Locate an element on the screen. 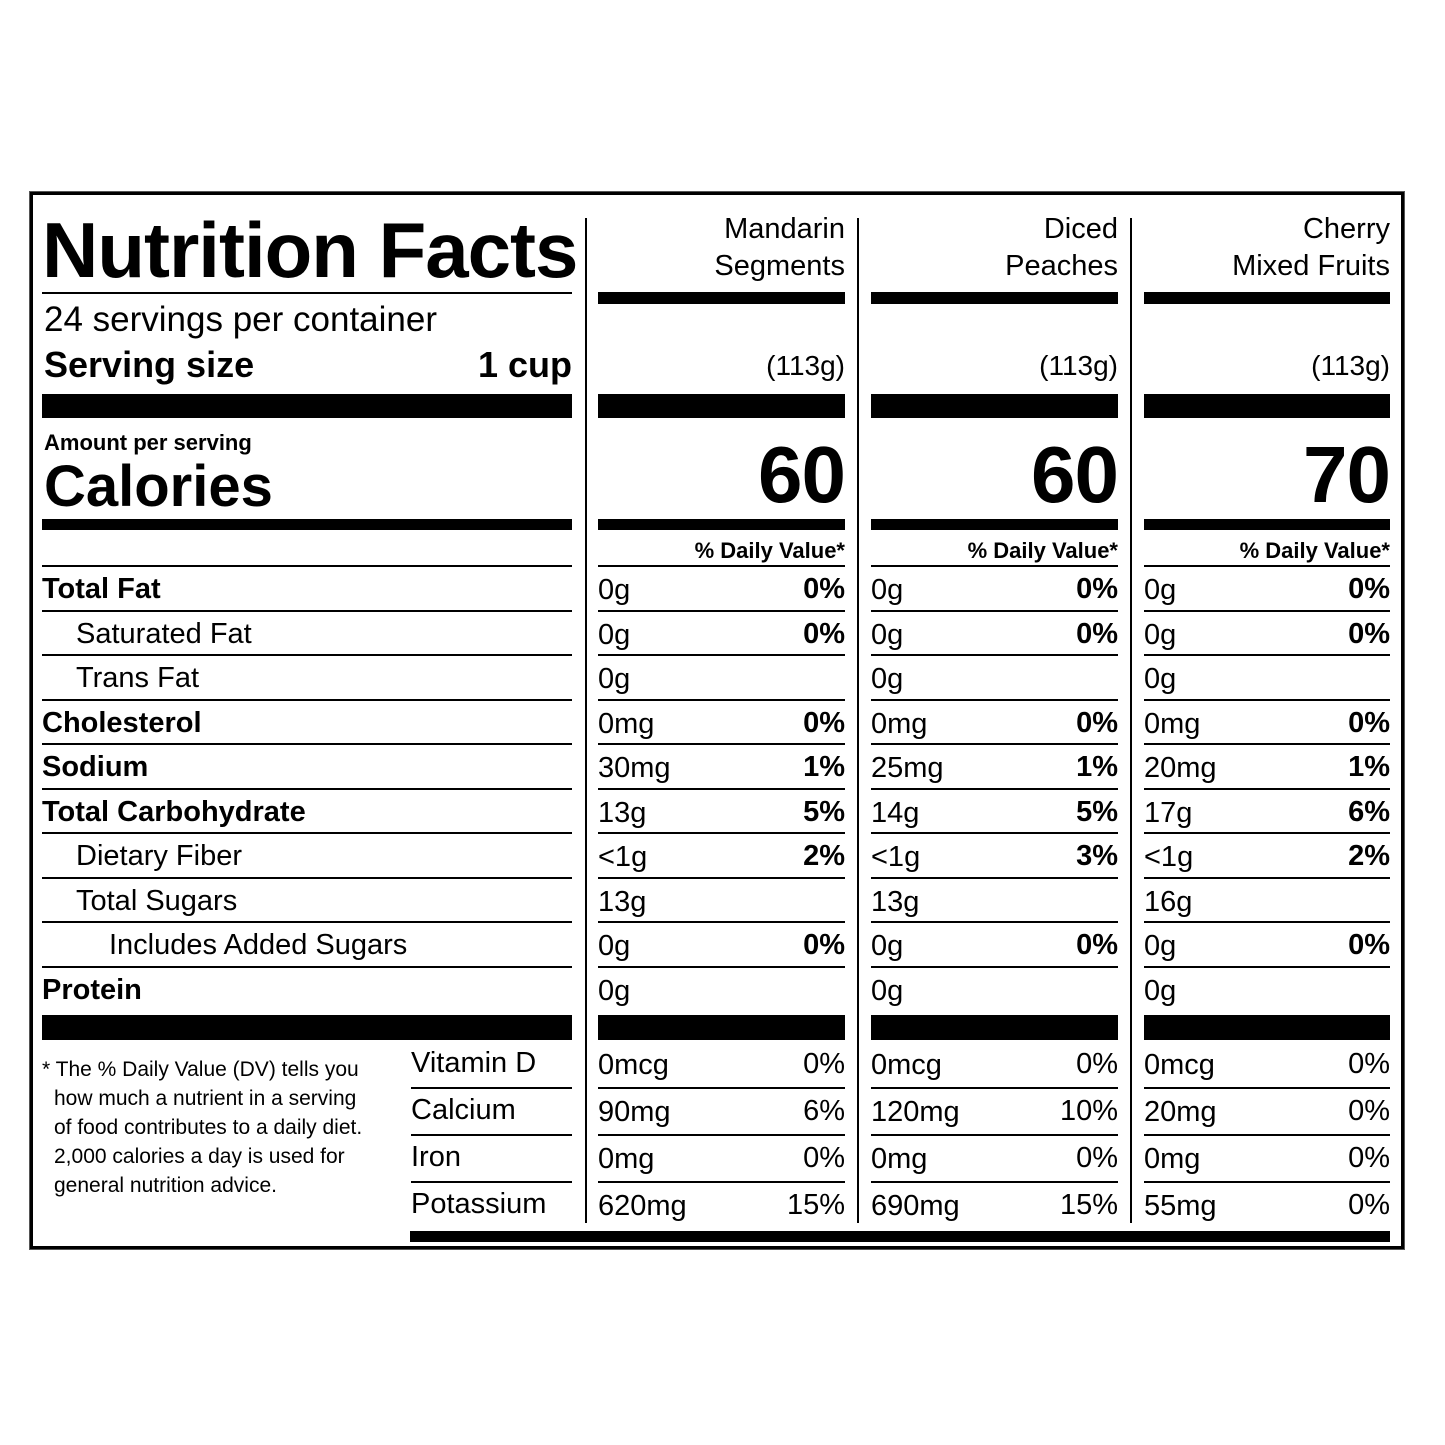 Image resolution: width=1445 pixels, height=1445 pixels. product-name-line1: Mandarin is located at coordinates (784, 229).